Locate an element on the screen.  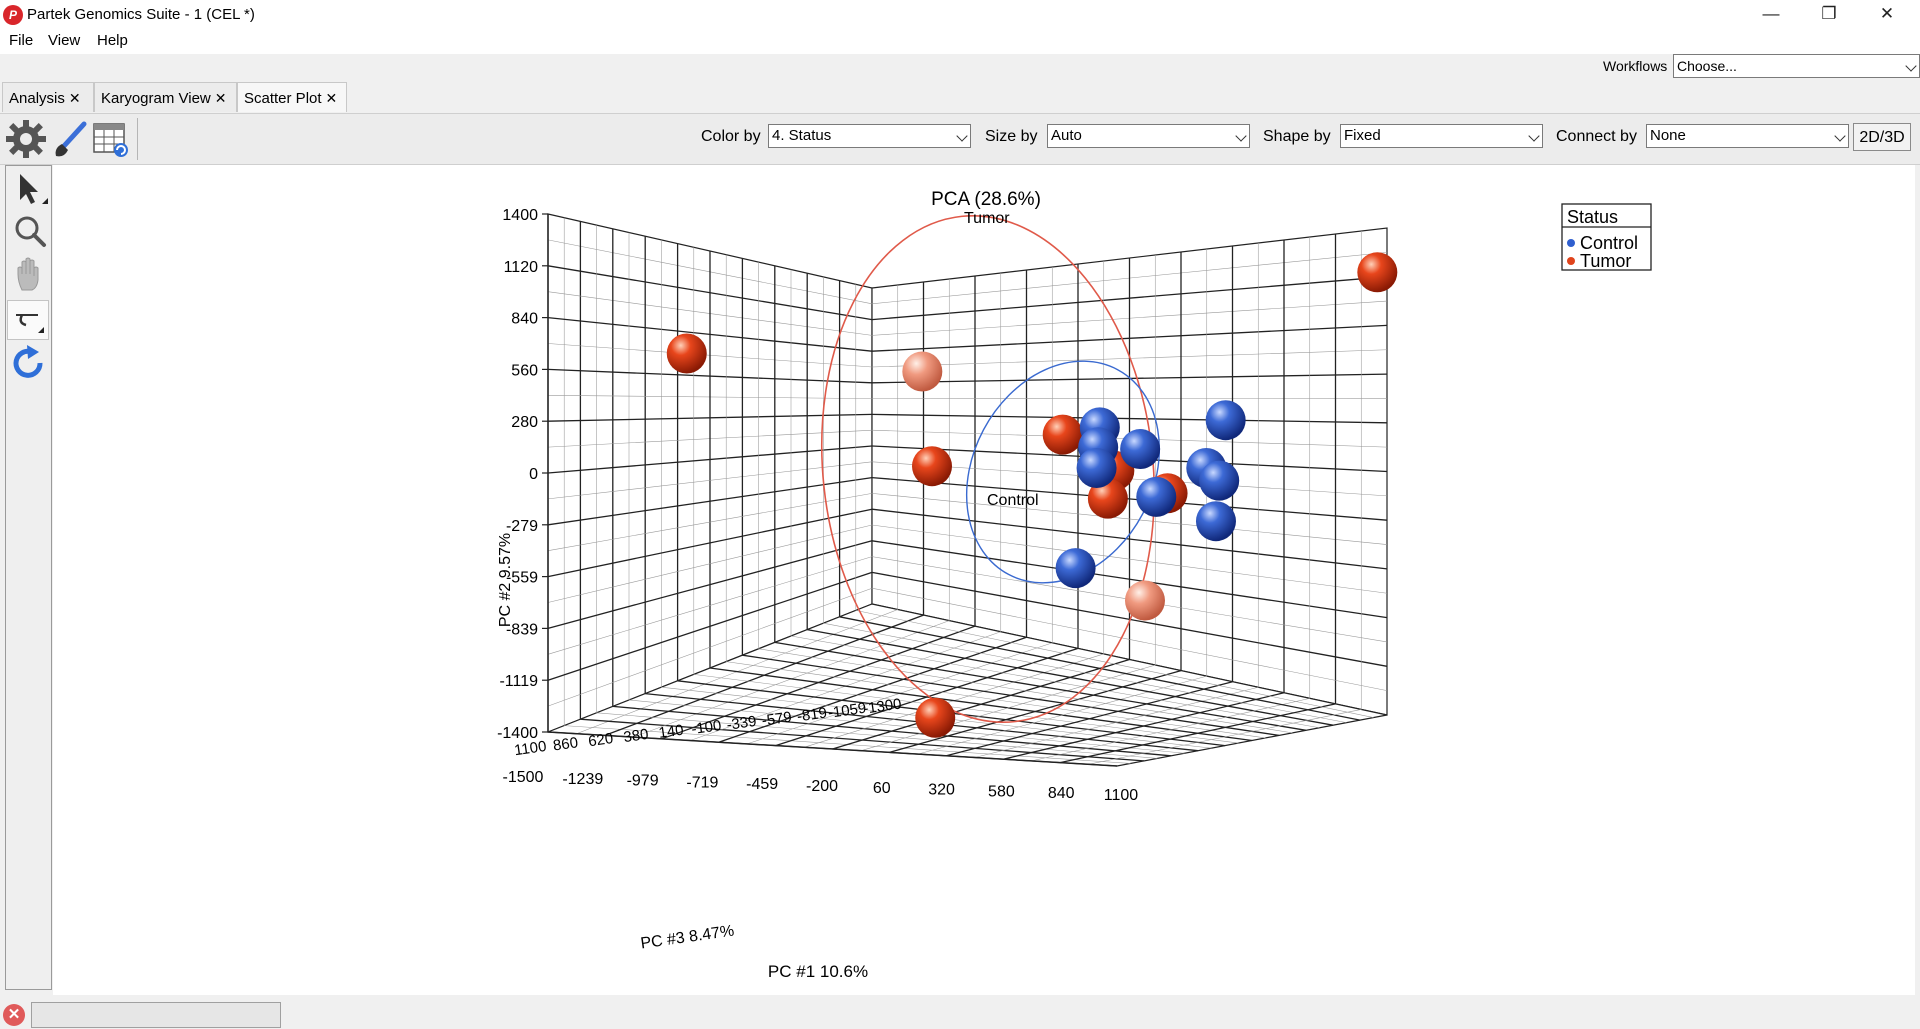
x-tick-label: -1239 is located at coordinates (582, 779).